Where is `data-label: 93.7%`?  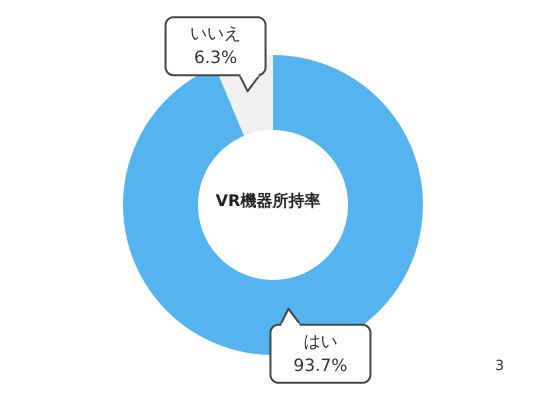 data-label: 93.7% is located at coordinates (320, 366).